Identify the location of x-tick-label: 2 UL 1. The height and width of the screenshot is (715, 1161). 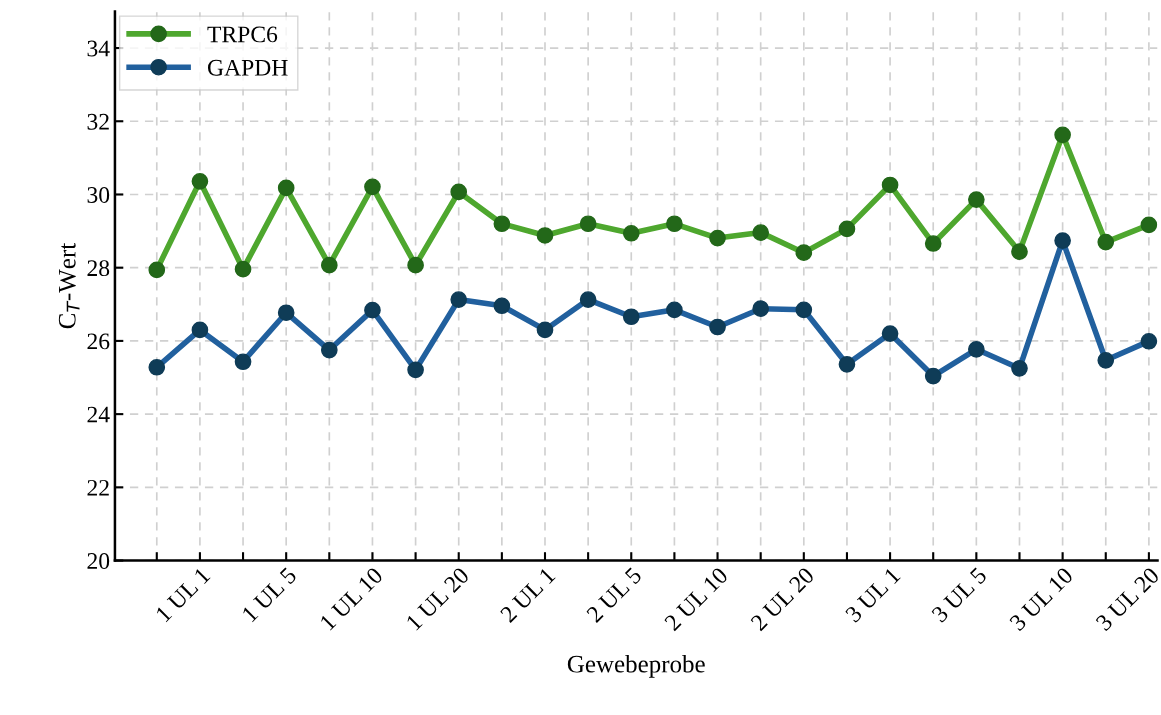
(527, 595).